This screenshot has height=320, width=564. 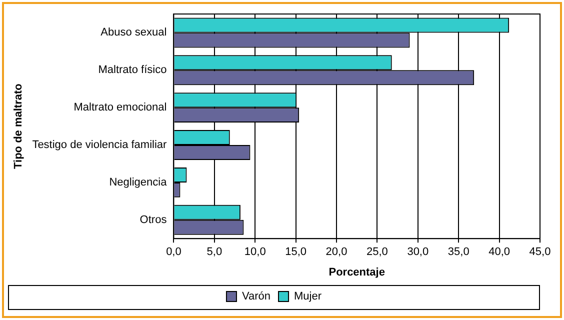 What do you see at coordinates (133, 32) in the screenshot?
I see `y-tick-label: Abuso sexual` at bounding box center [133, 32].